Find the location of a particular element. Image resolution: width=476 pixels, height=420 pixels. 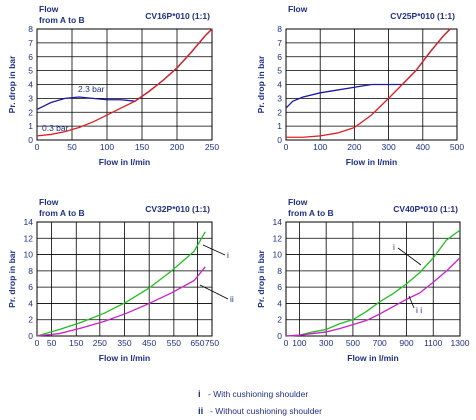

note-2-3-bar: 2.3 bar is located at coordinates (91, 89).